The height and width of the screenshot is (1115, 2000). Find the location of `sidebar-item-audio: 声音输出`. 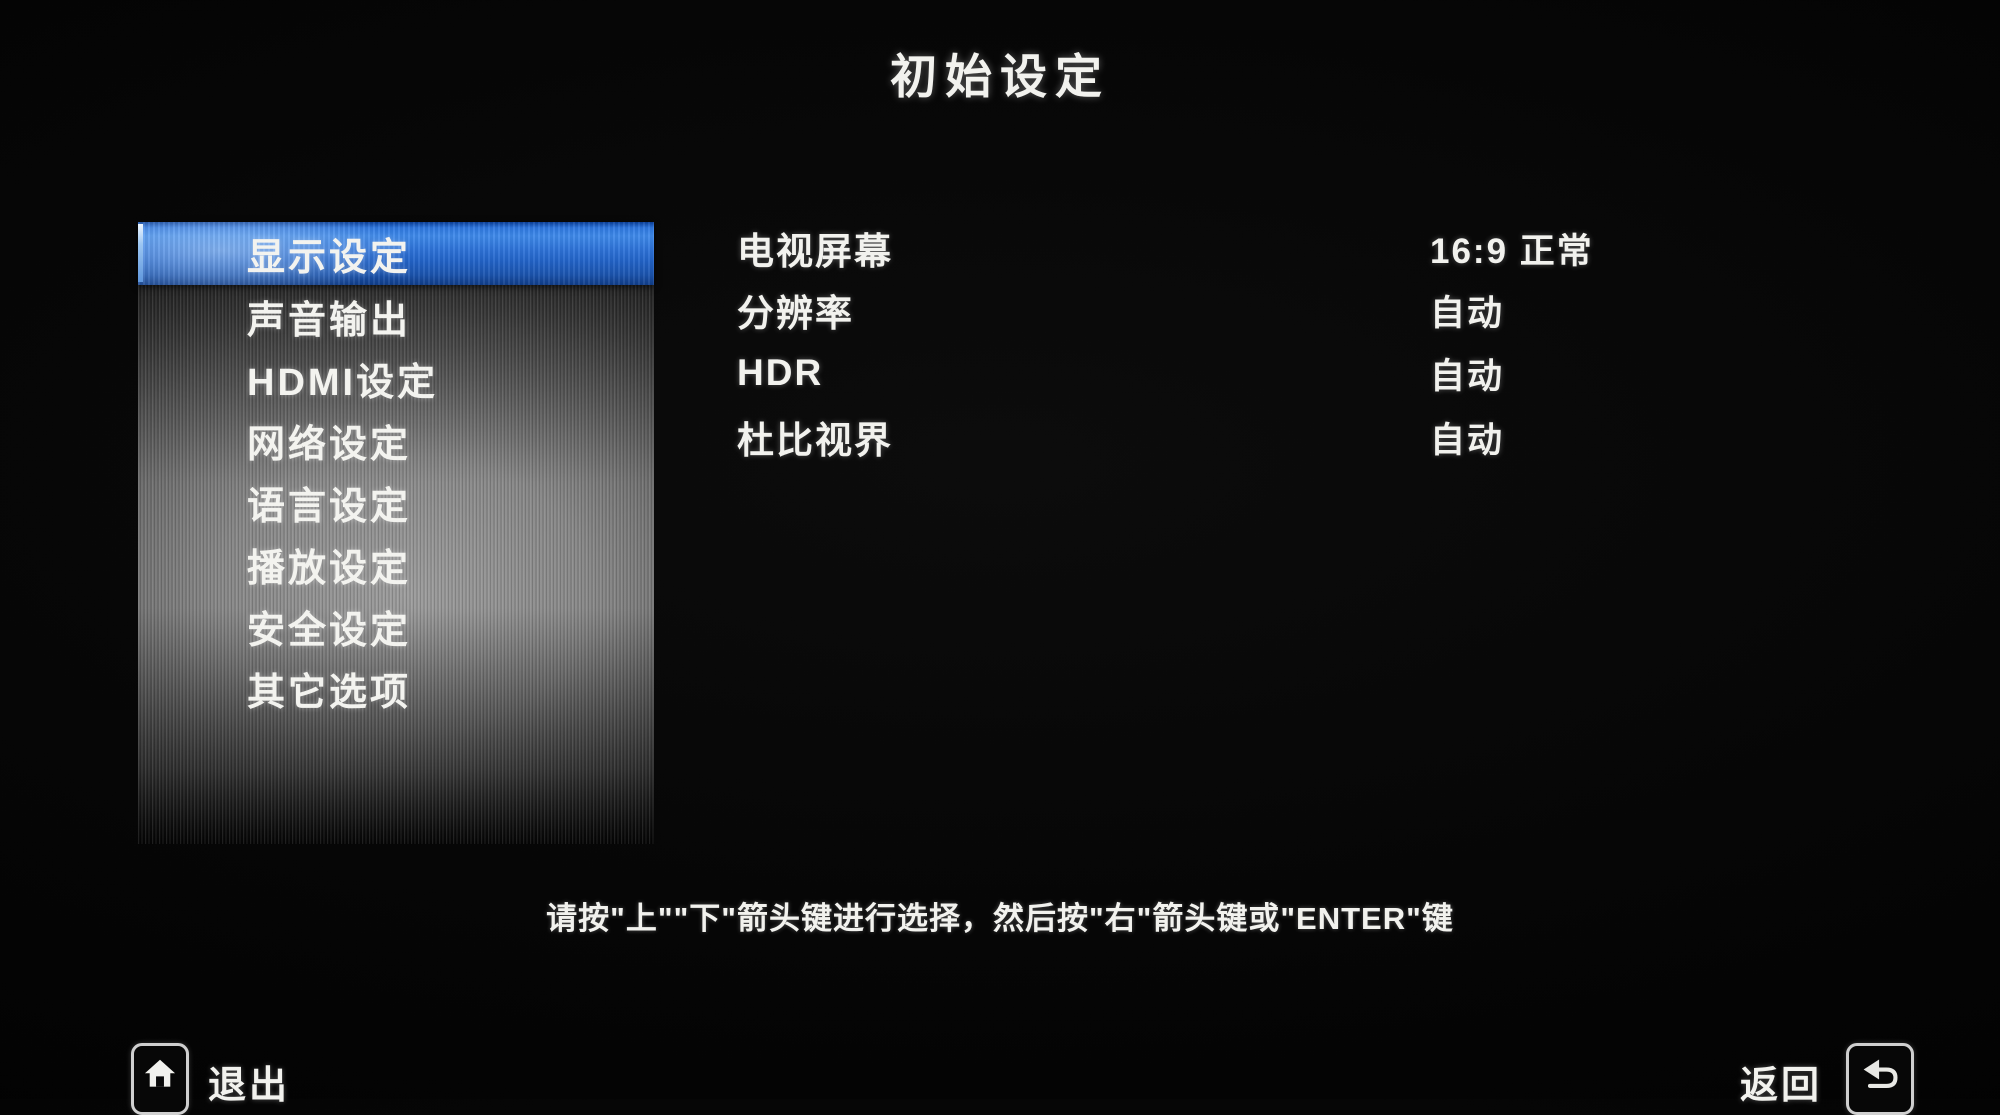

sidebar-item-audio: 声音输出 is located at coordinates (396, 316).